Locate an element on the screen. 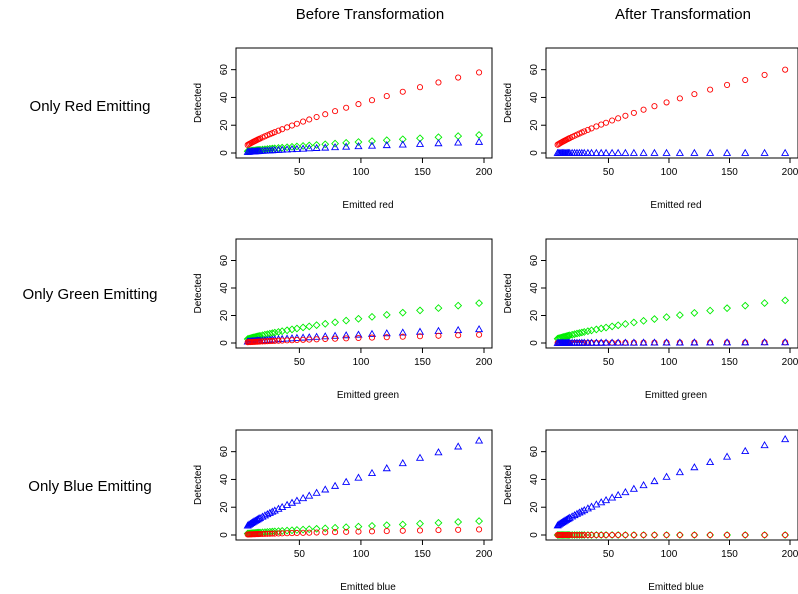 This screenshot has height=594, width=798. x-axis-label: Emitted red is located at coordinates (367, 205).